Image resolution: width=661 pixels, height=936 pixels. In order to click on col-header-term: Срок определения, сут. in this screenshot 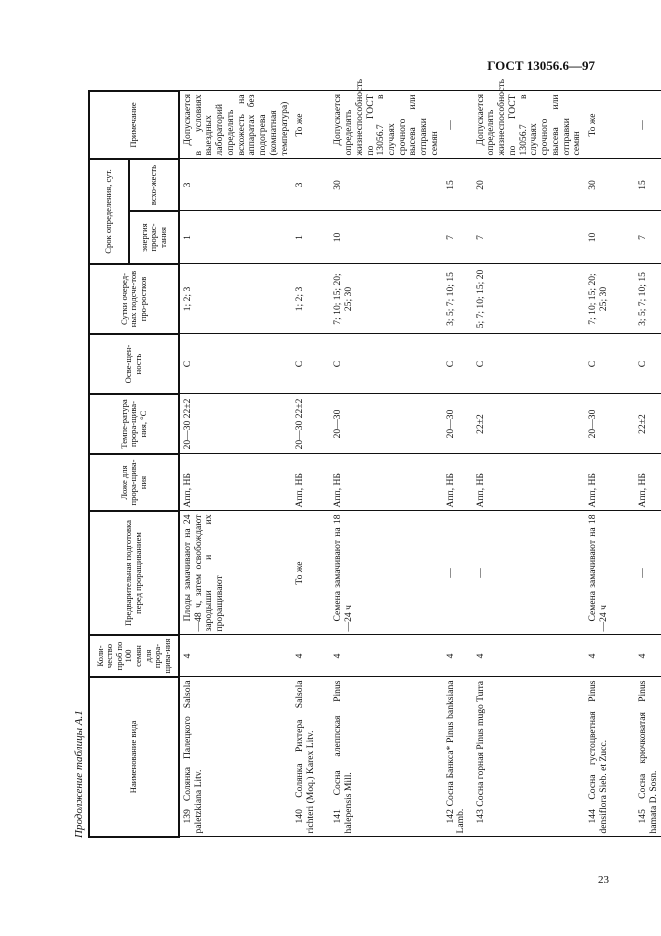, I will do `click(109, 211)`.